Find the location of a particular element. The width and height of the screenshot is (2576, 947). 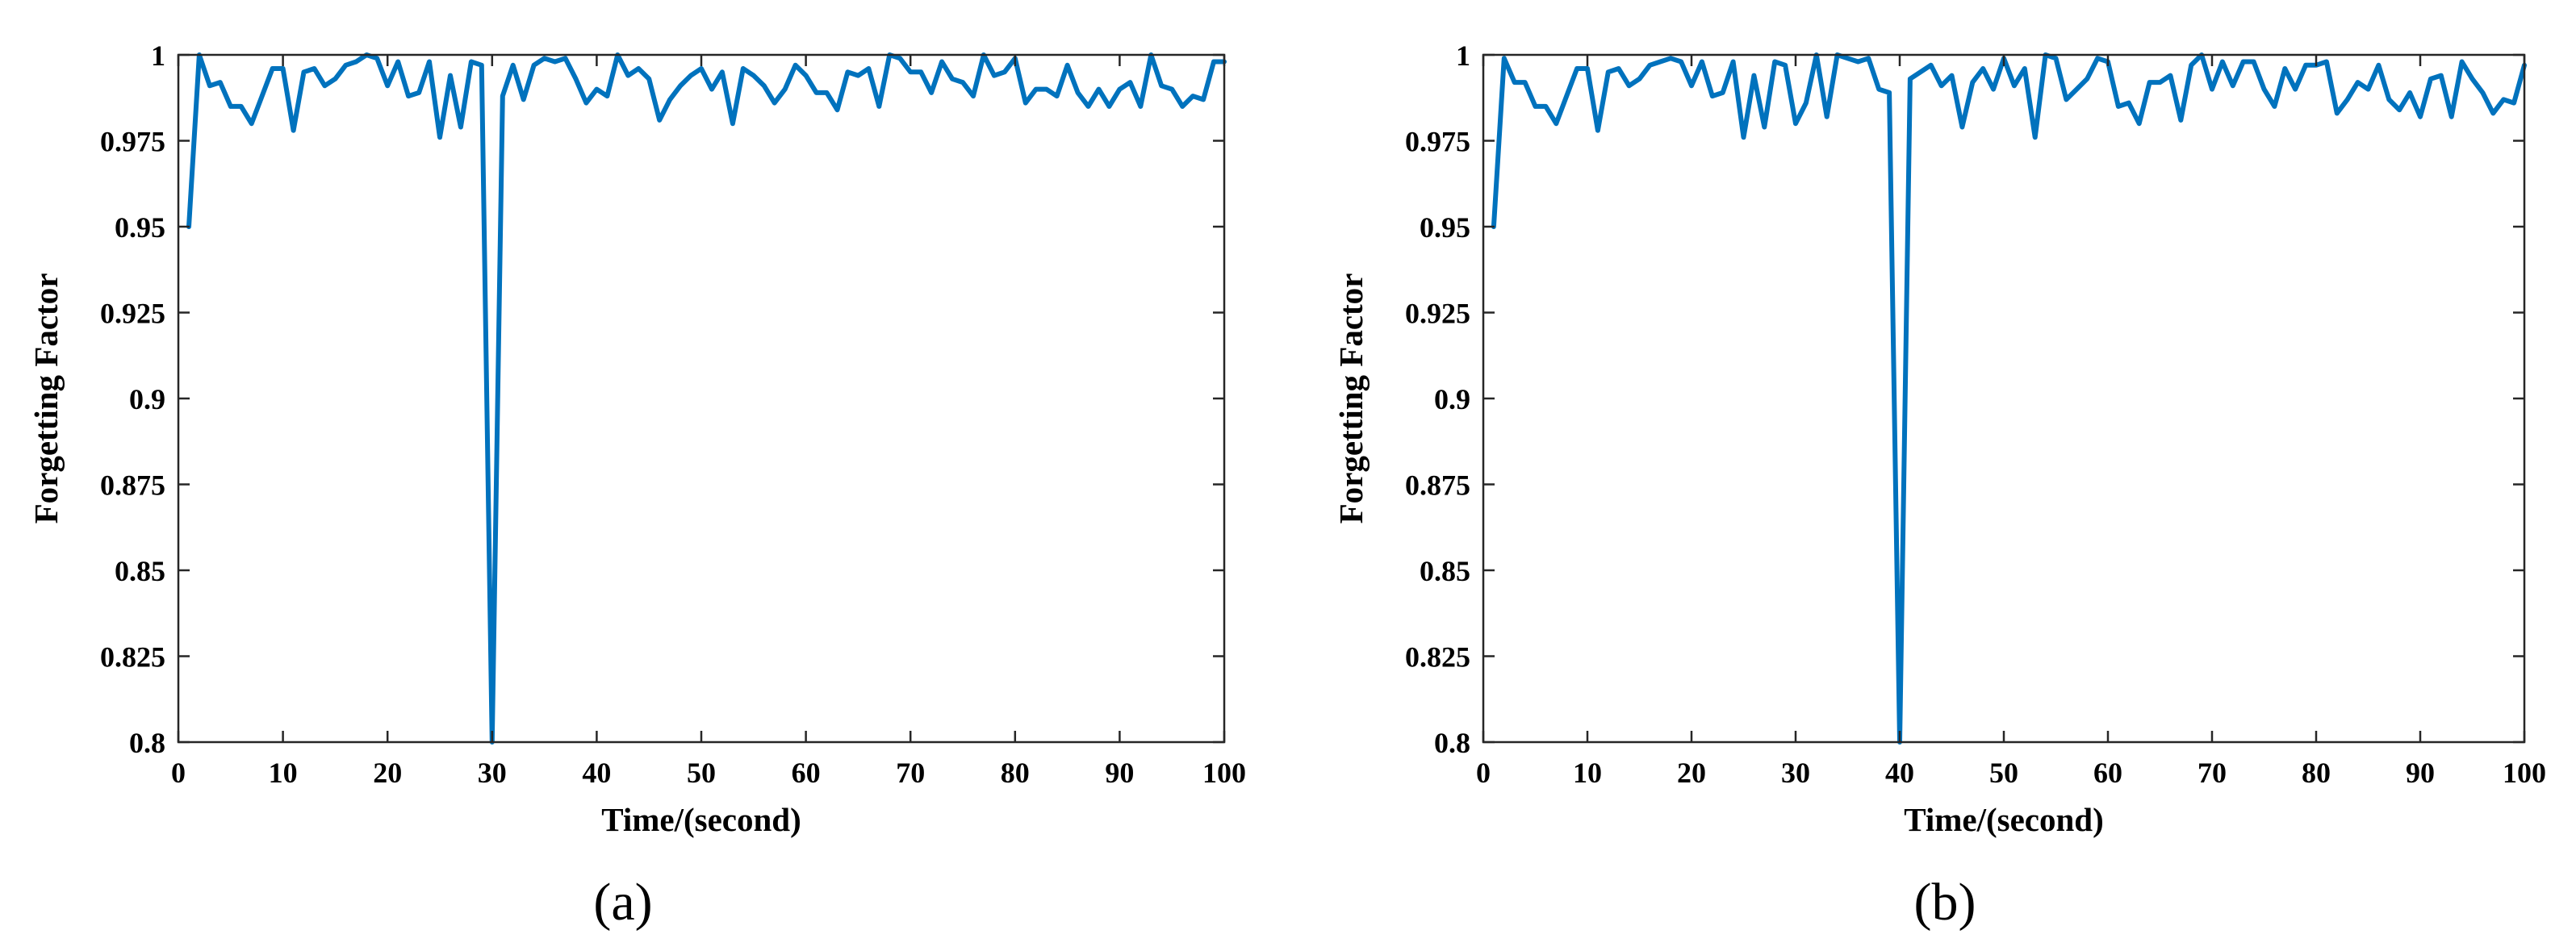

panel-label: (a) is located at coordinates (622, 902).